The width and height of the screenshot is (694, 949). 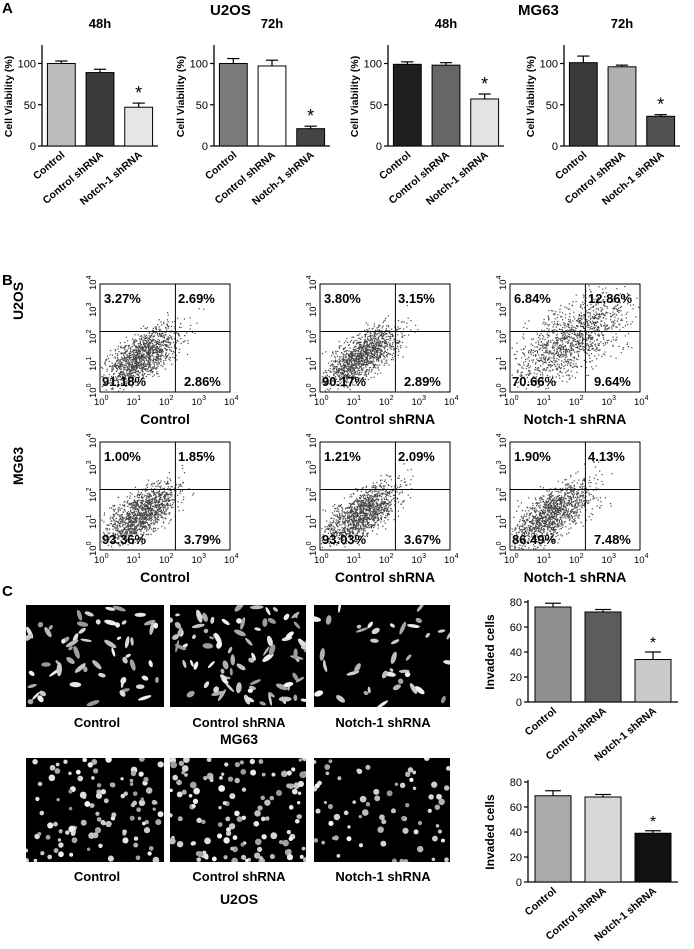 I want to click on panel-letter-a: A, so click(x=7, y=8).